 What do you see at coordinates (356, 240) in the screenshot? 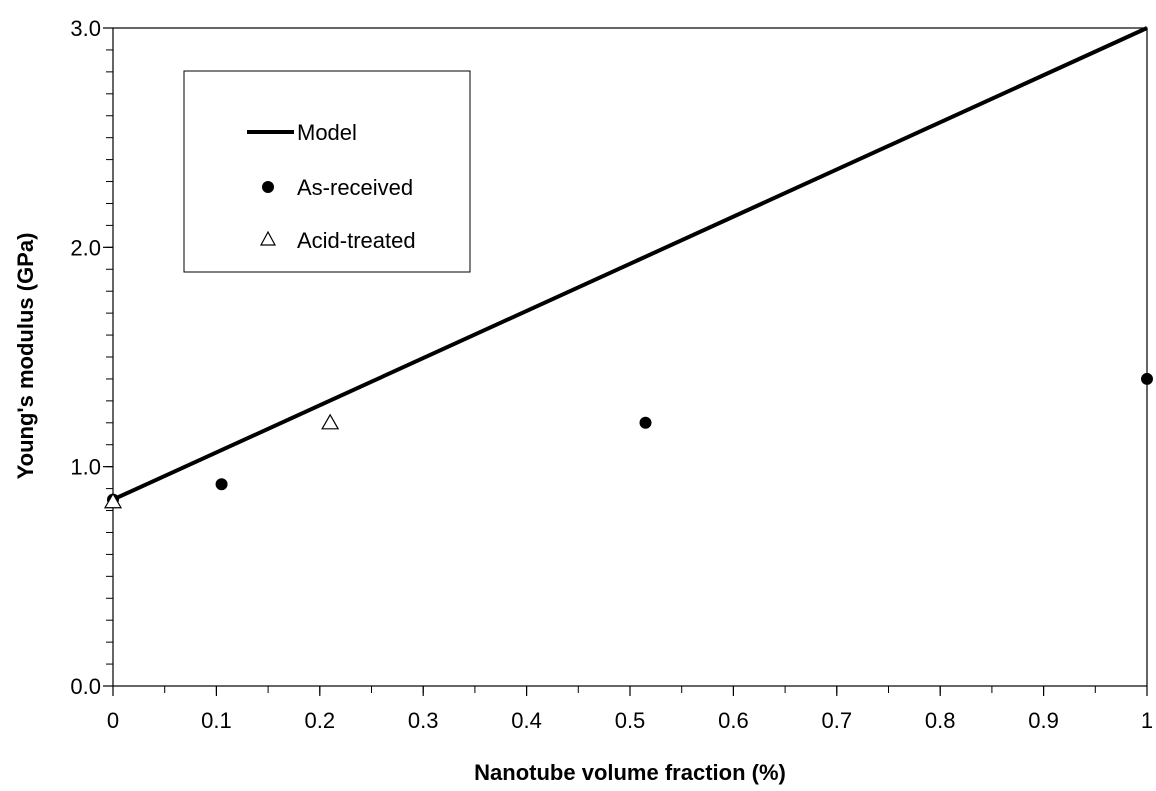
I see `legend-acid-treated-label: Acid-treated` at bounding box center [356, 240].